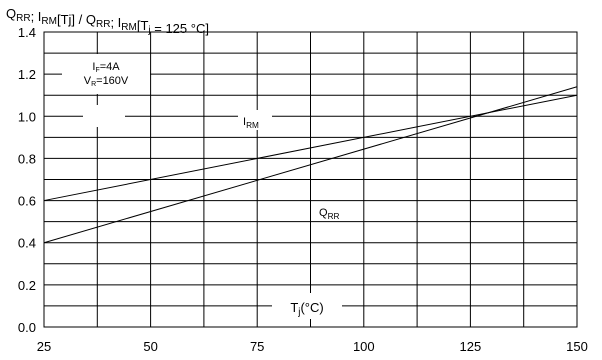 The width and height of the screenshot is (602, 360). I want to click on text-subscript: F, so click(97, 70).